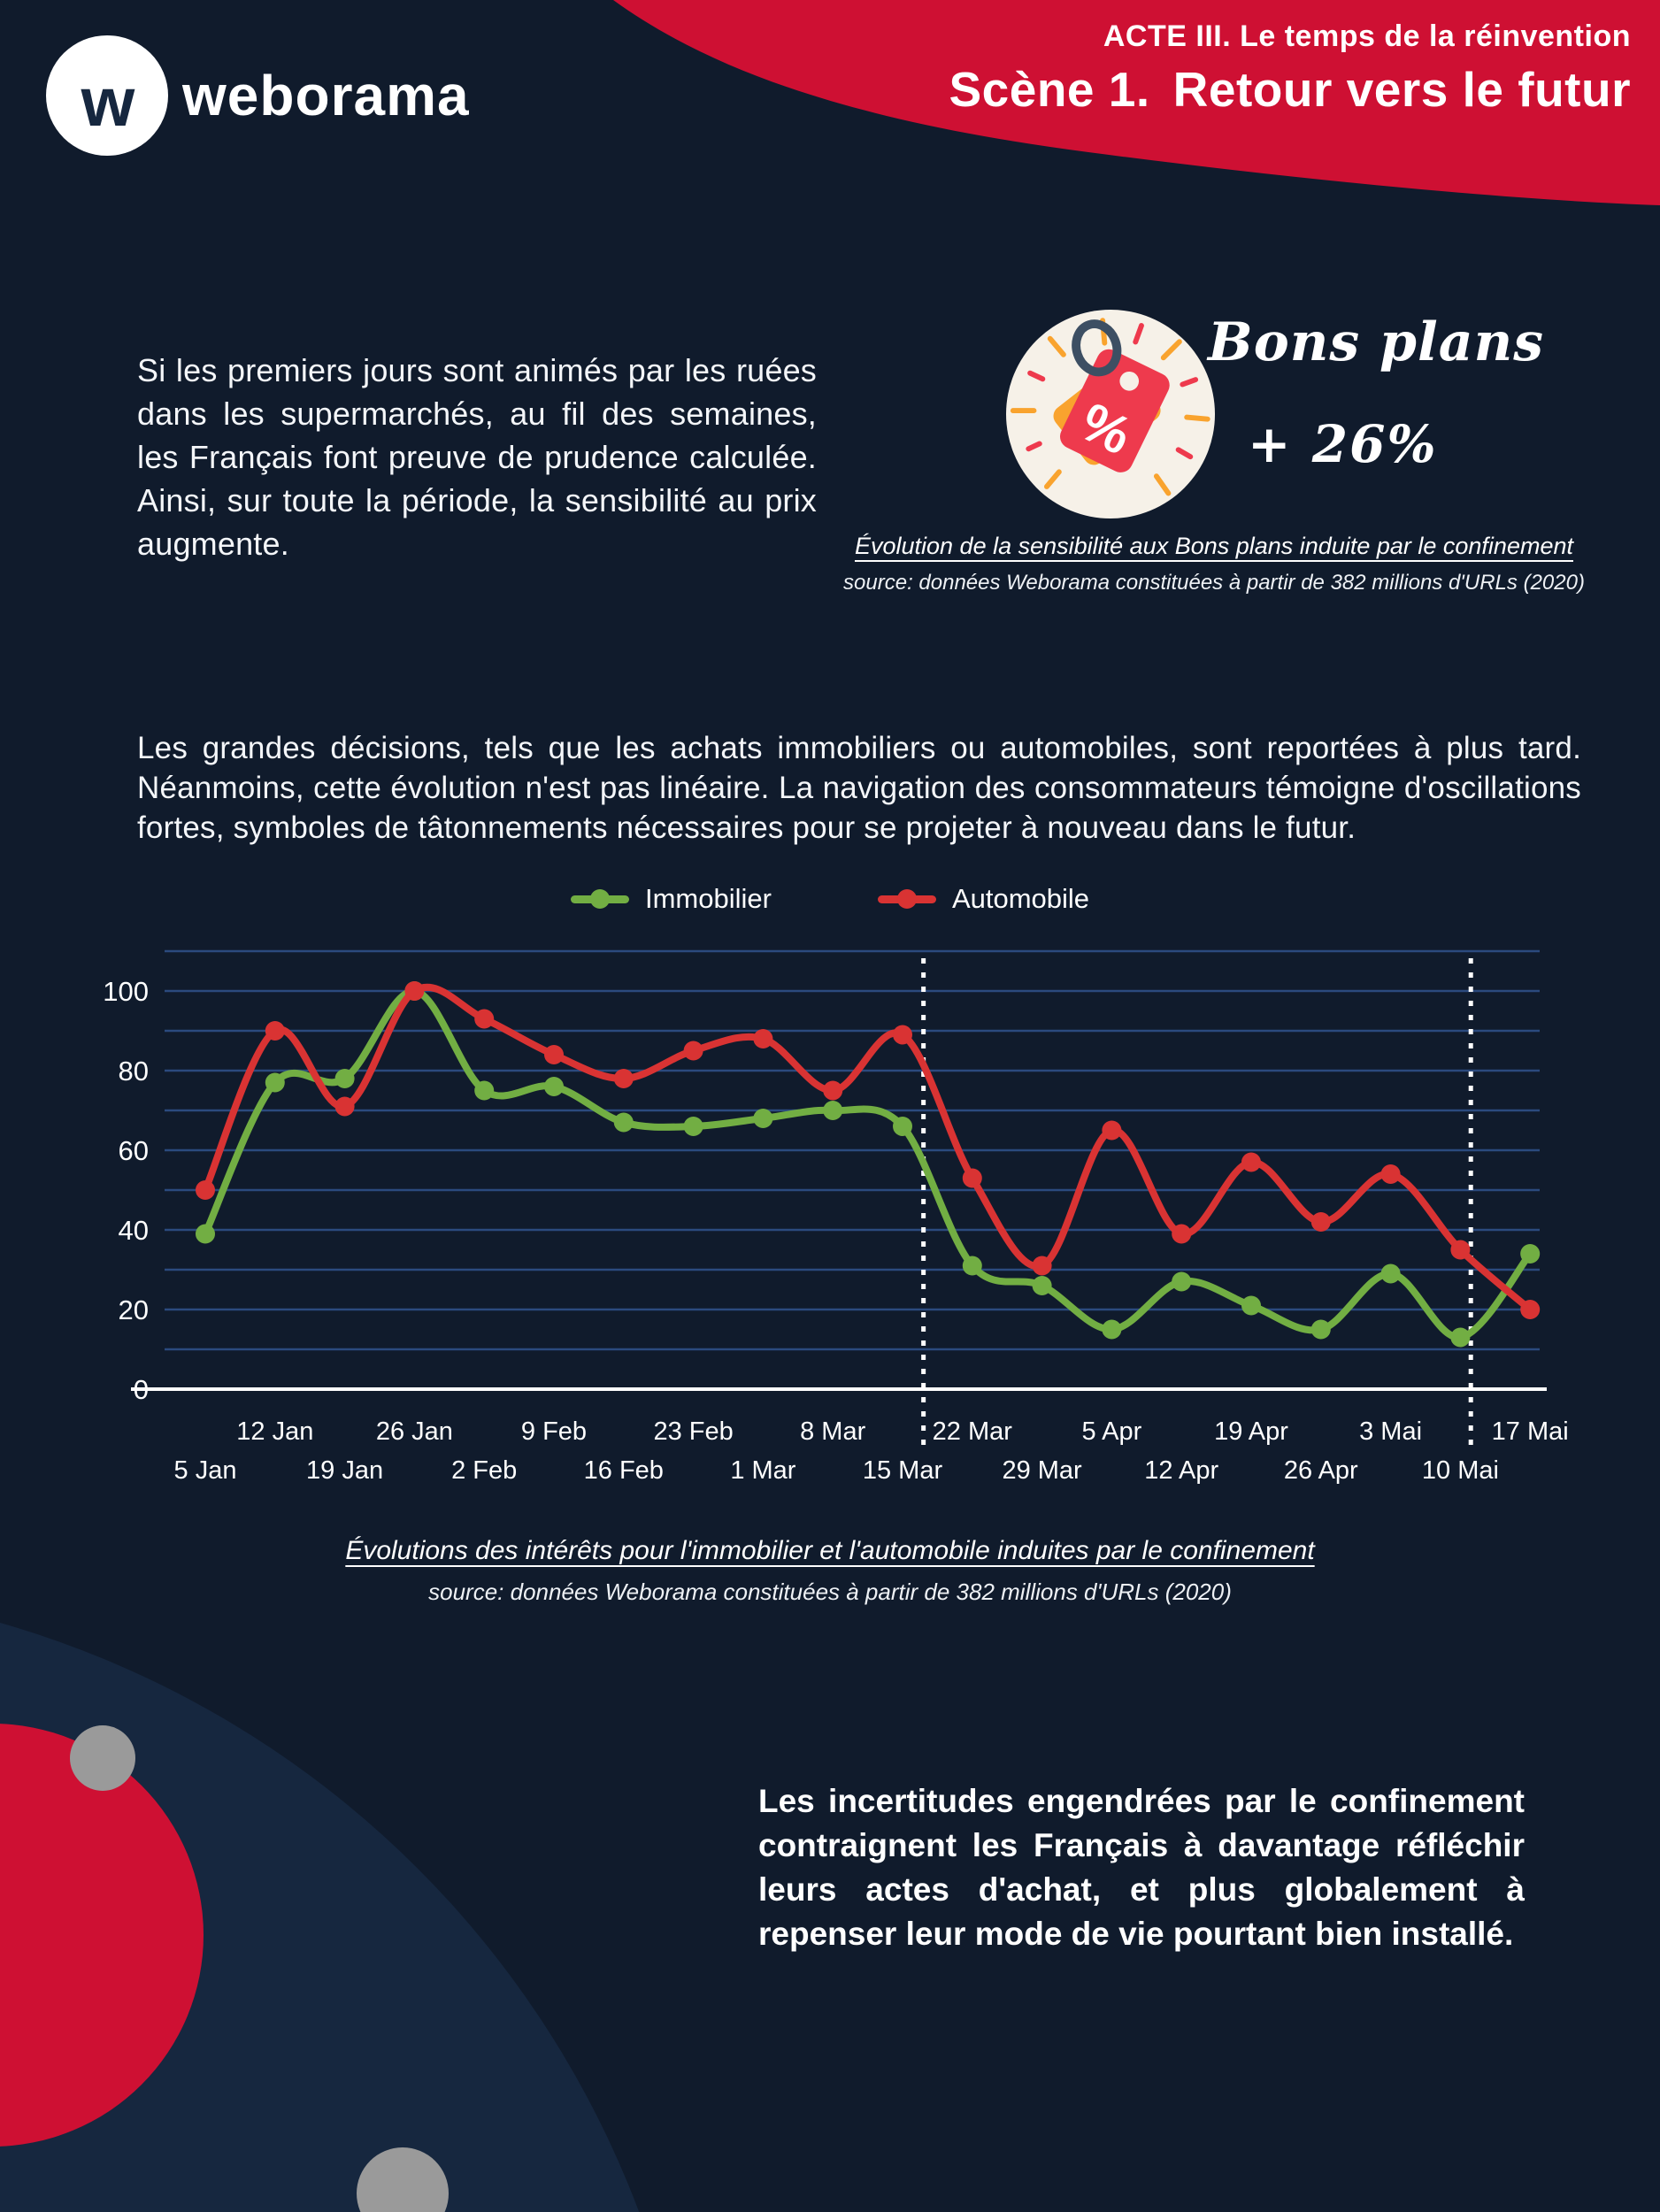 The height and width of the screenshot is (2212, 1660). What do you see at coordinates (708, 899) in the screenshot?
I see `legend-label: Immobilier` at bounding box center [708, 899].